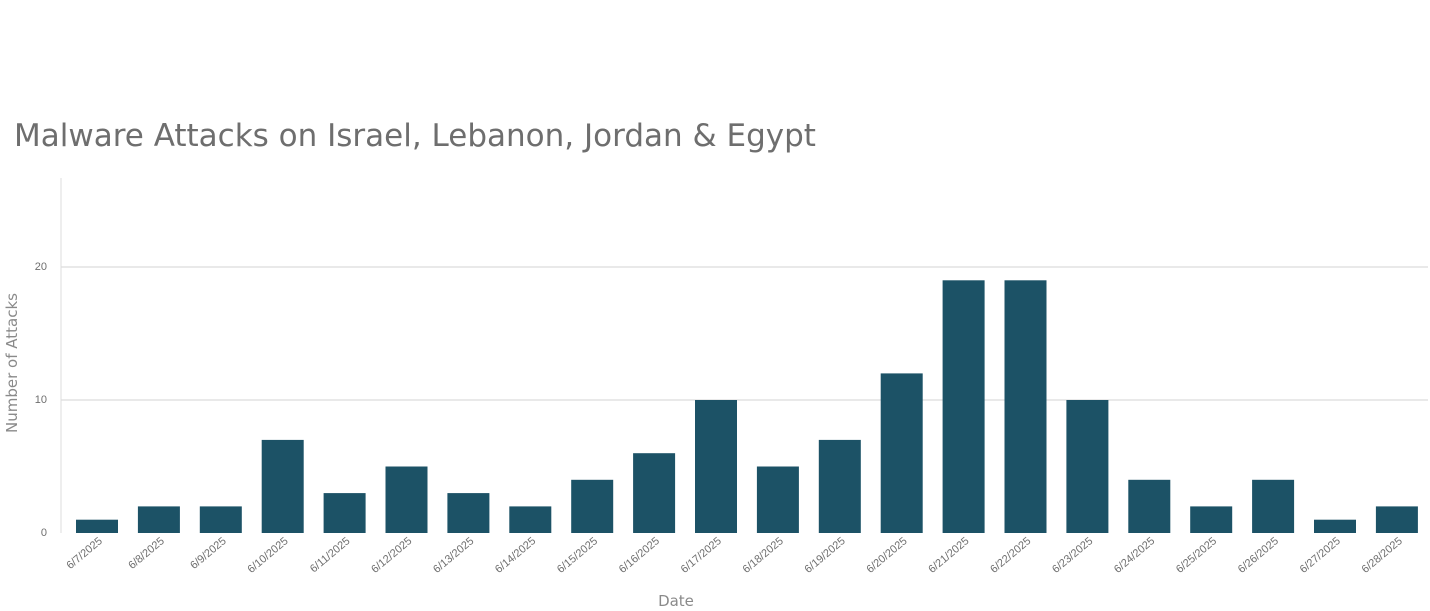 This screenshot has height=611, width=1430. Describe the element at coordinates (763, 555) in the screenshot. I see `x-tick-label: 6/18/2025` at that location.